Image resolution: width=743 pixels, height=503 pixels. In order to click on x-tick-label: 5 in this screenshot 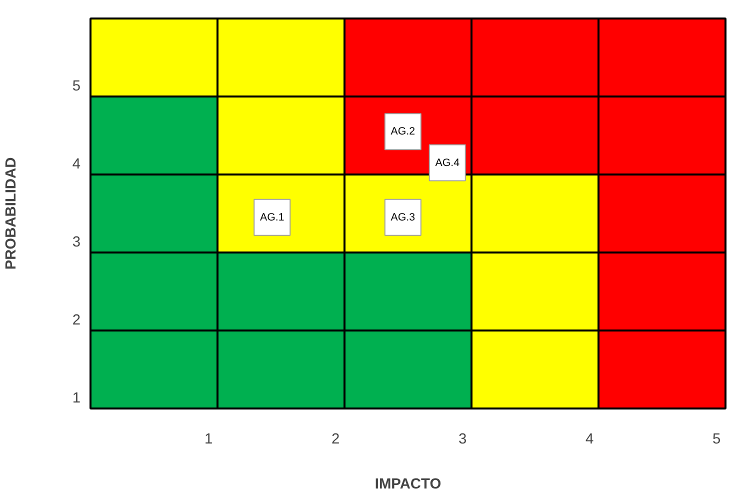, I will do `click(716, 440)`.